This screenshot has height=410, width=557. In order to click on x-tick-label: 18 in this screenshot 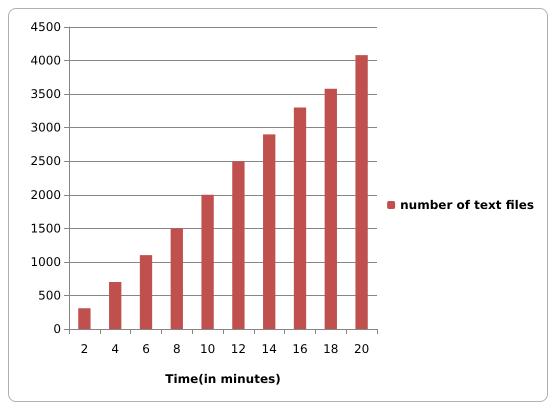, I will do `click(330, 349)`.